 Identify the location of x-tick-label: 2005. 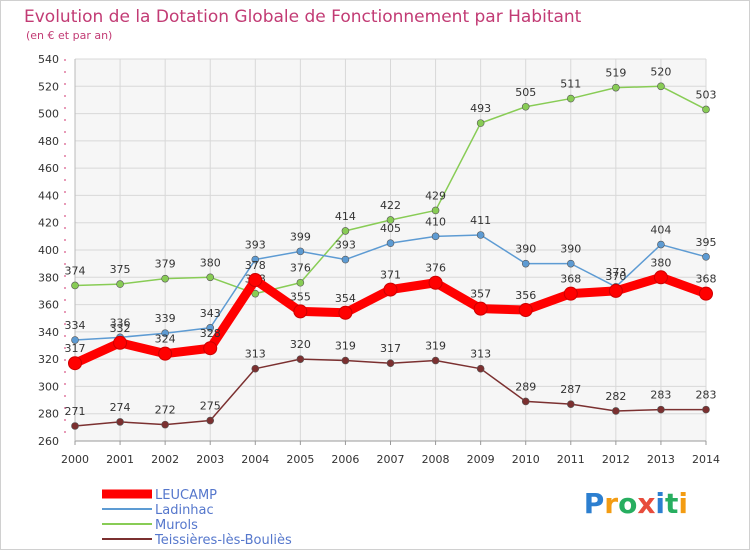
(300, 459).